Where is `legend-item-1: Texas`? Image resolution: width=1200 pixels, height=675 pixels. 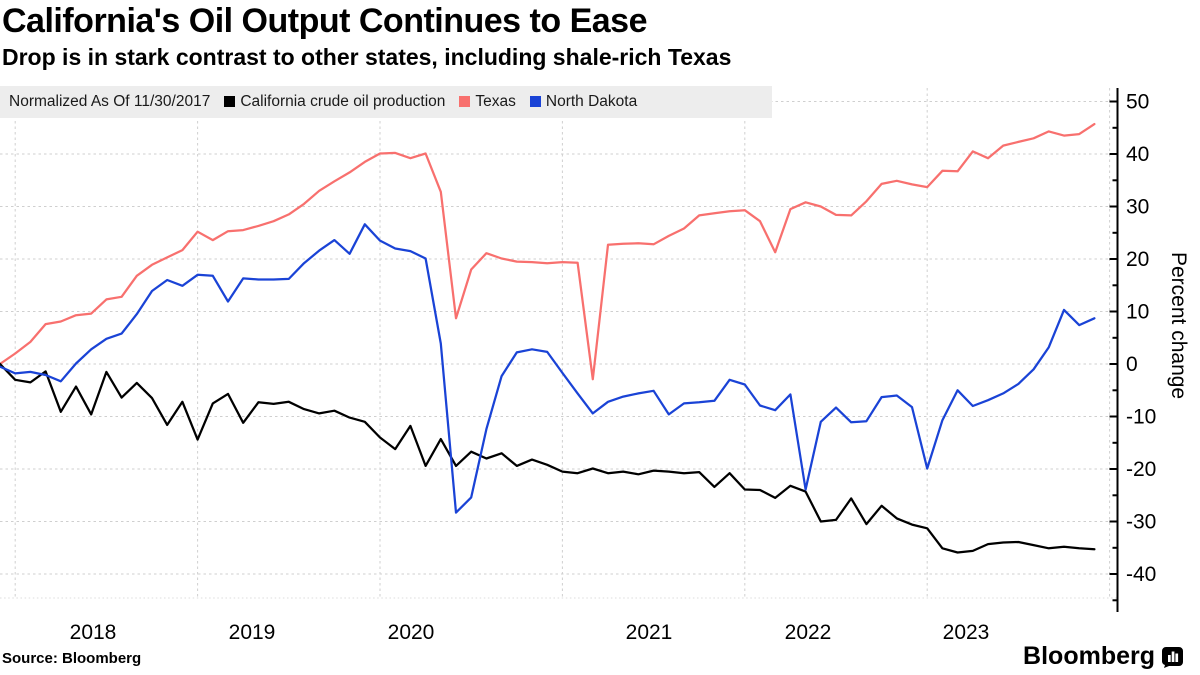 legend-item-1: Texas is located at coordinates (487, 101).